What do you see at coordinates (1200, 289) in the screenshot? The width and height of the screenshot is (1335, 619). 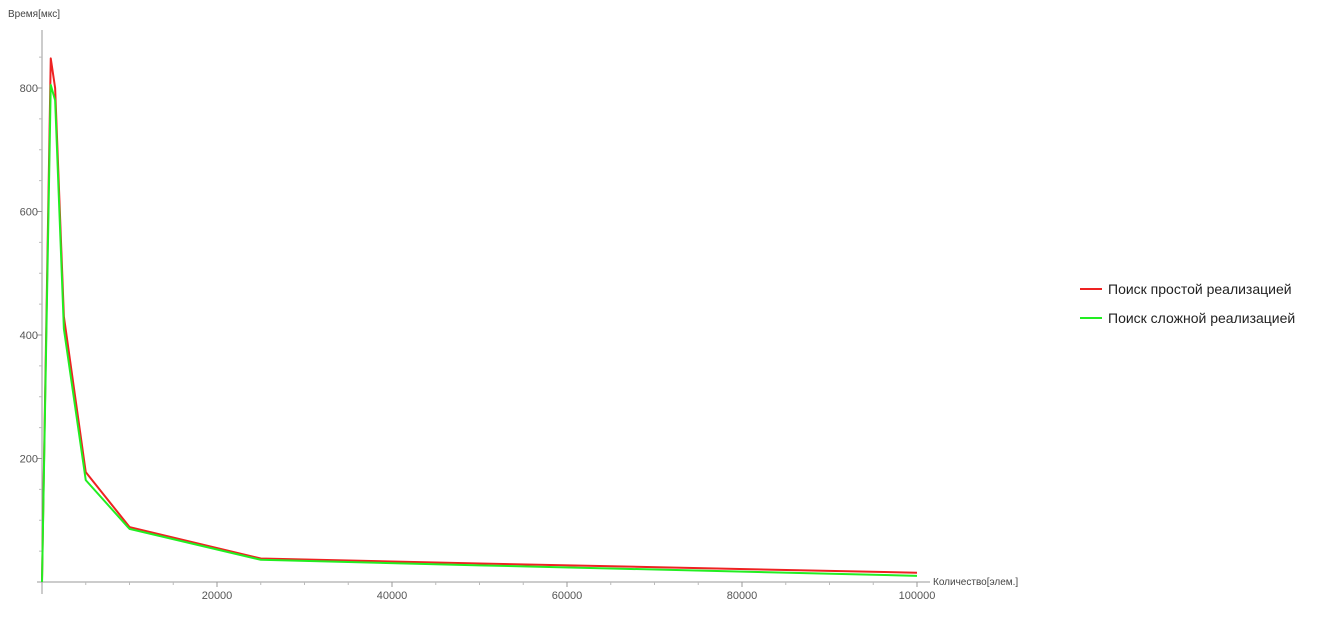 I see `legend-label: Поиск простой реализацией` at bounding box center [1200, 289].